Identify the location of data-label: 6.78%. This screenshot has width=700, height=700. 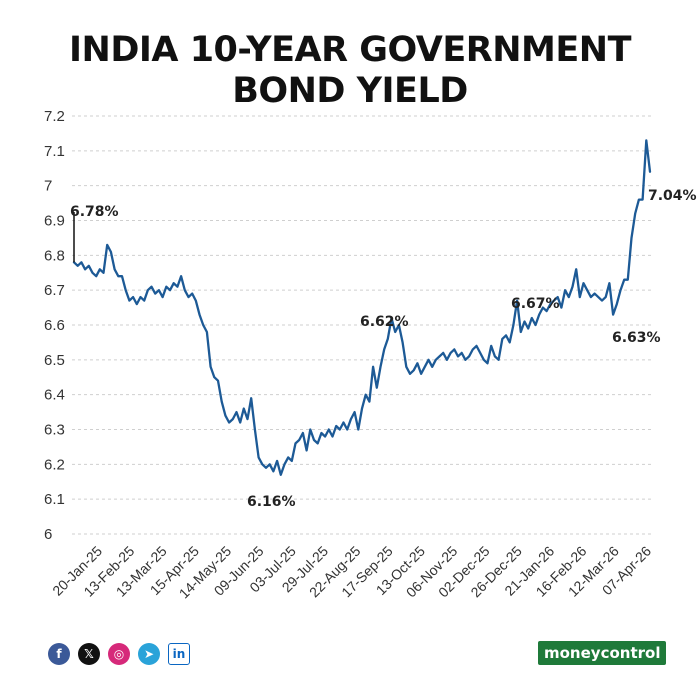
(94, 212).